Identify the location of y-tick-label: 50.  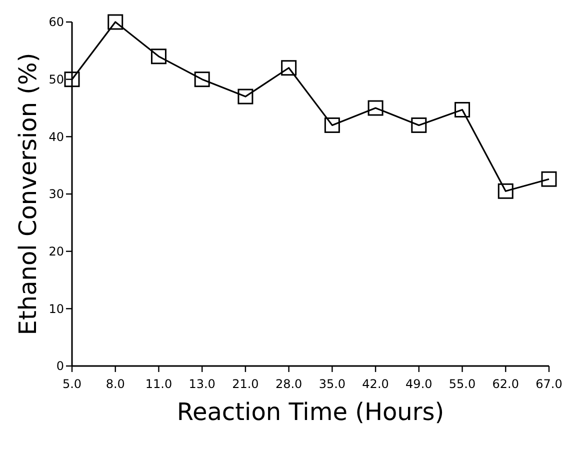
(56, 79).